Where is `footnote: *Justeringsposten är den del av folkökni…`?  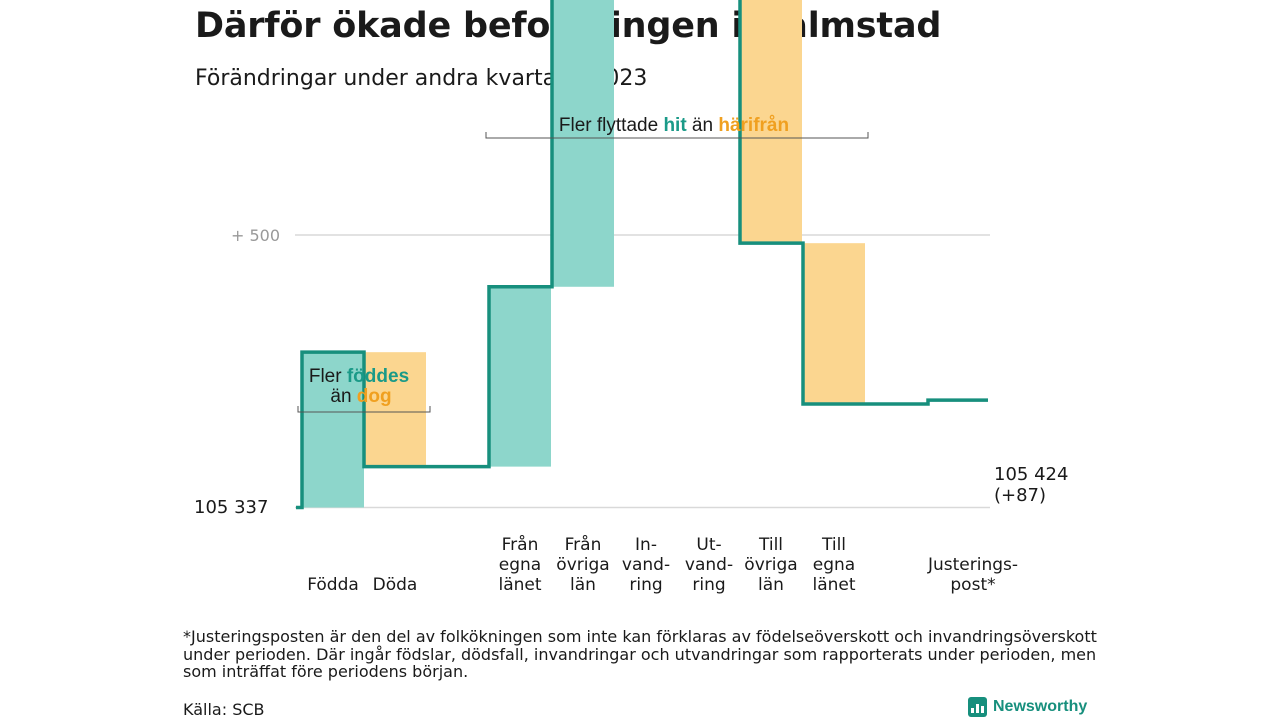 footnote: *Justeringsposten är den del av folkökni… is located at coordinates (640, 654).